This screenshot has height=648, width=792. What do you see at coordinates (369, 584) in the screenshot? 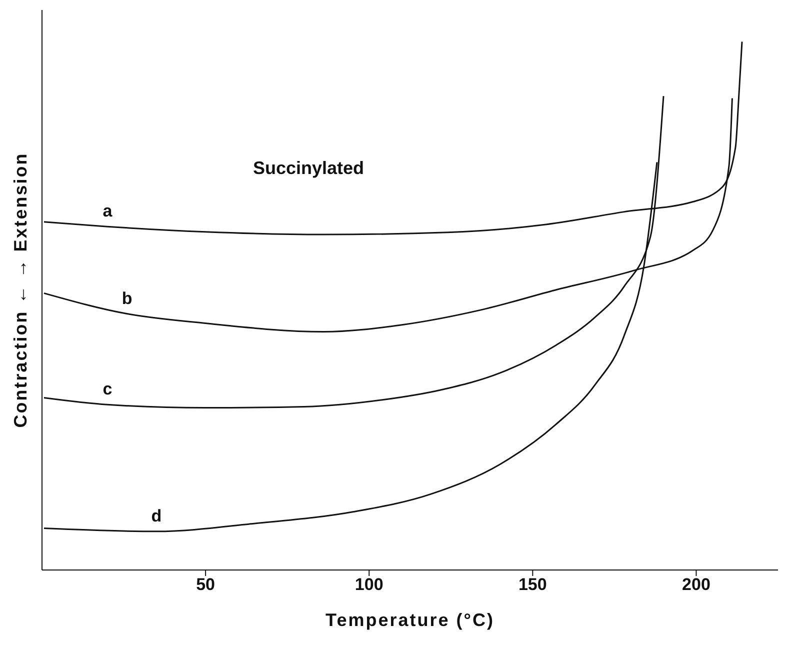
I see `x-tick-label: 100` at bounding box center [369, 584].